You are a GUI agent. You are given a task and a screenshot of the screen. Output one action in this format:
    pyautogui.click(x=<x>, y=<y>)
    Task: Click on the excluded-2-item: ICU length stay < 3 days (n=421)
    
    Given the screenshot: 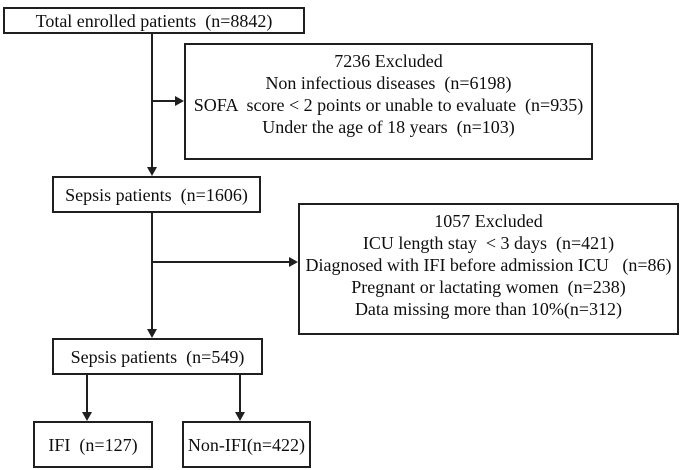 What is the action you would take?
    pyautogui.click(x=488, y=243)
    